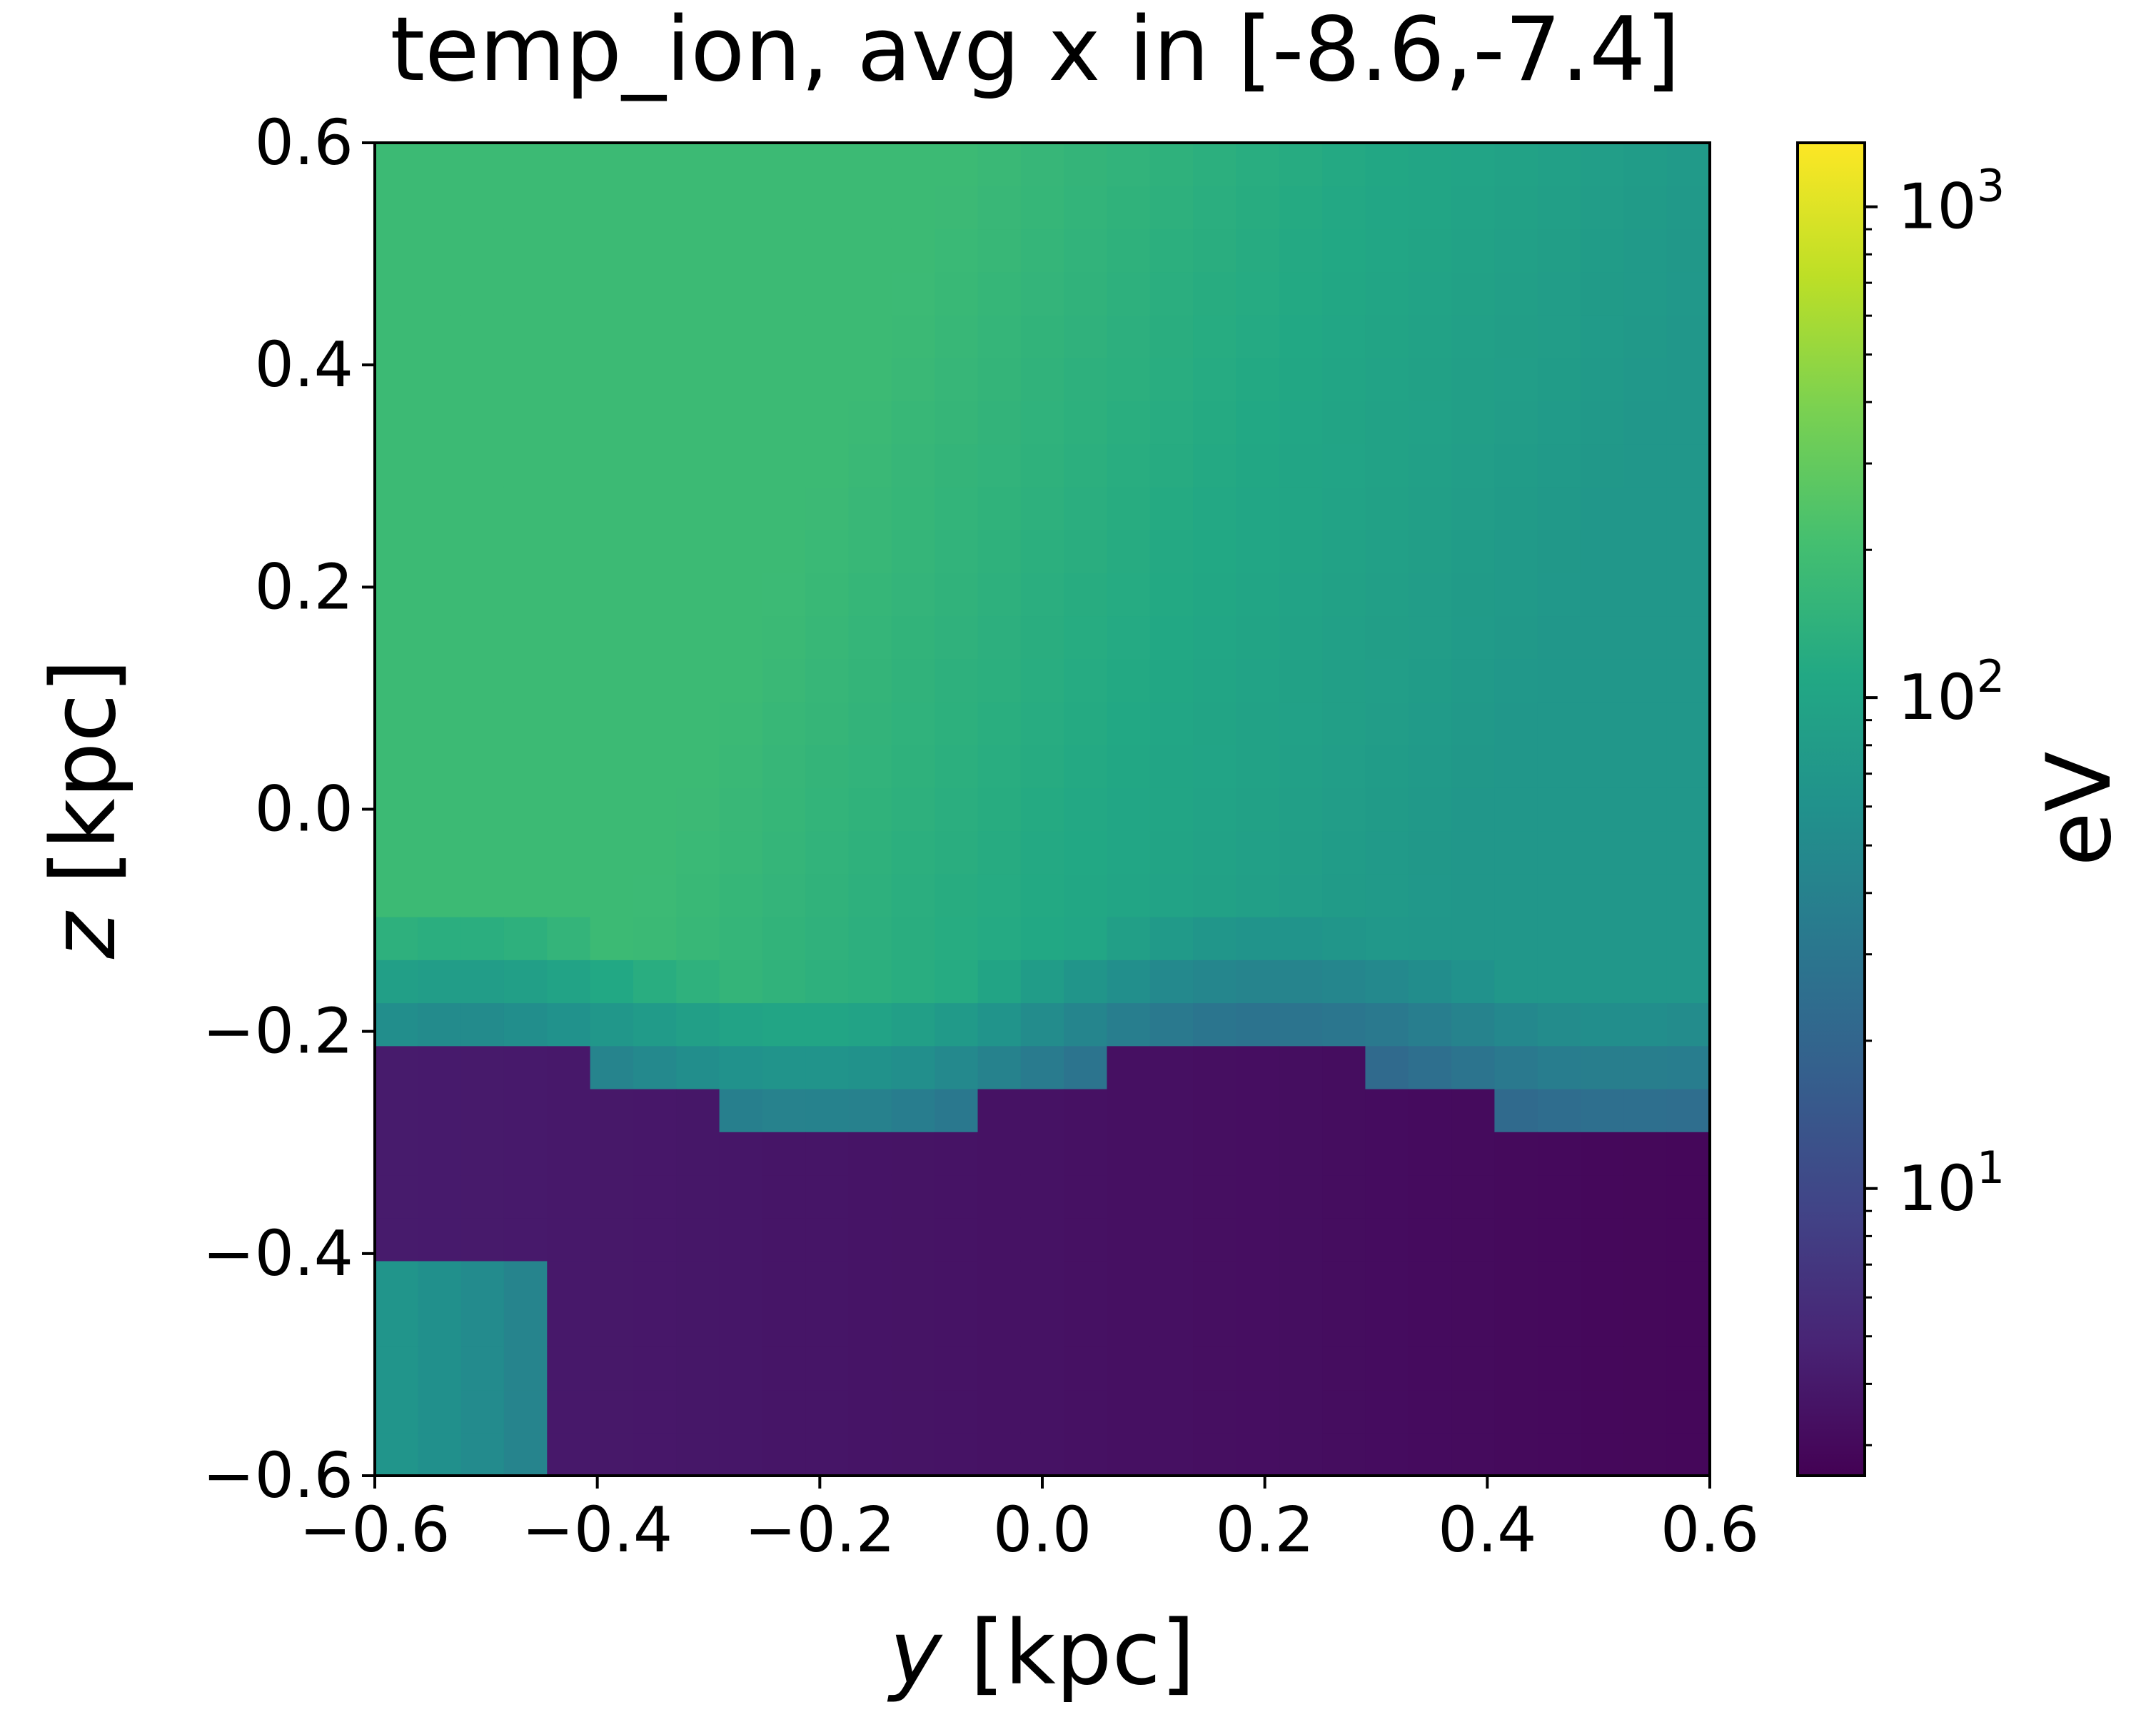  I want to click on y-axis-label-var: z, so click(85, 935).